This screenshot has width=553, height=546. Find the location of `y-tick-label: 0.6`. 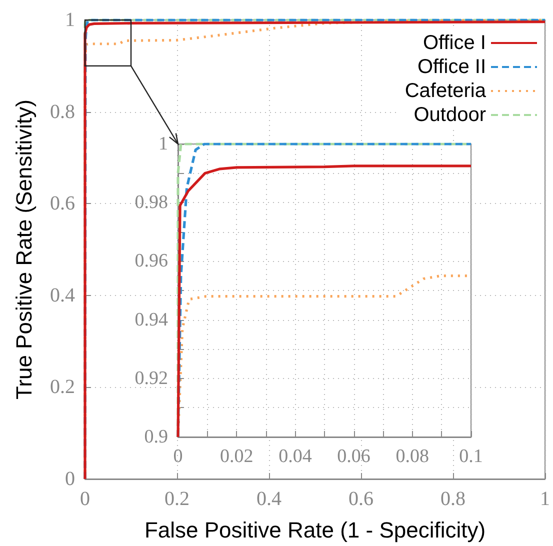

y-tick-label: 0.6 is located at coordinates (62, 203).